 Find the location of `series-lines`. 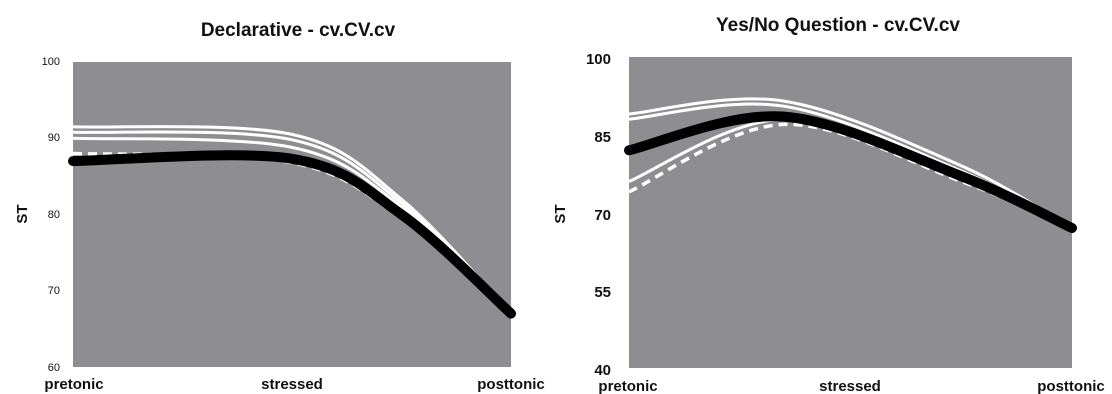

series-lines is located at coordinates (850, 165).